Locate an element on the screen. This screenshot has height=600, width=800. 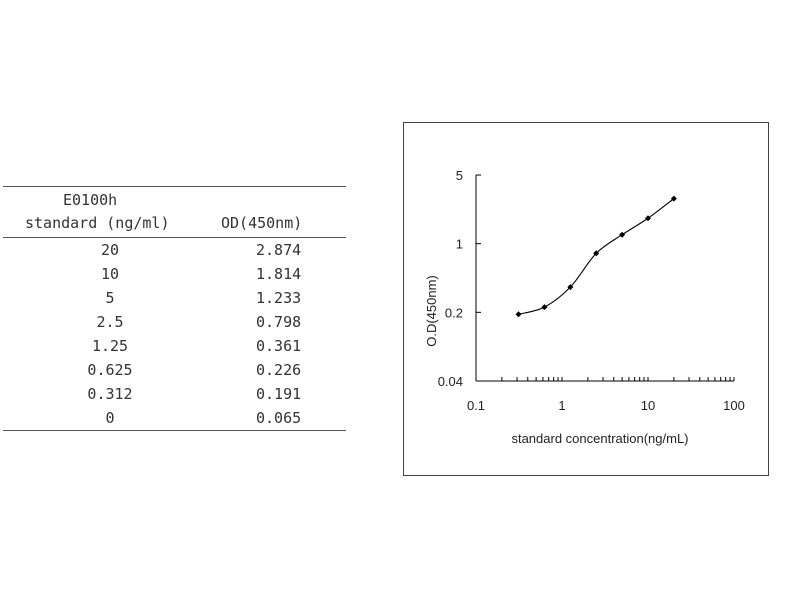
table-header: E0100h standard (ng/ml) OD(450nm) is located at coordinates (174, 212).